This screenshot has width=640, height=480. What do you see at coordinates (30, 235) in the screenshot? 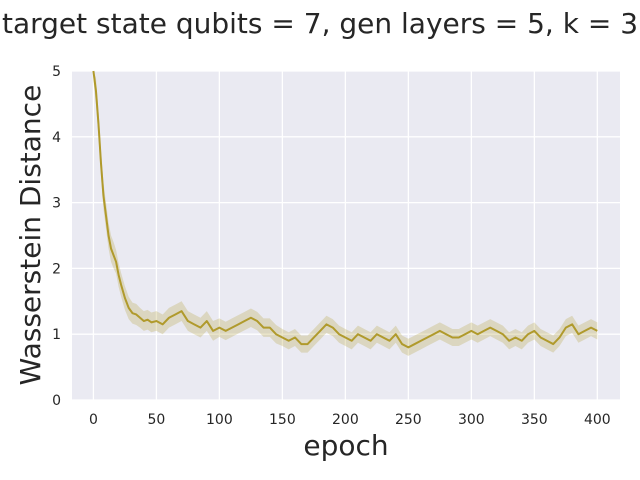
I see `y-axis-label: Wasserstein Distance` at bounding box center [30, 235].